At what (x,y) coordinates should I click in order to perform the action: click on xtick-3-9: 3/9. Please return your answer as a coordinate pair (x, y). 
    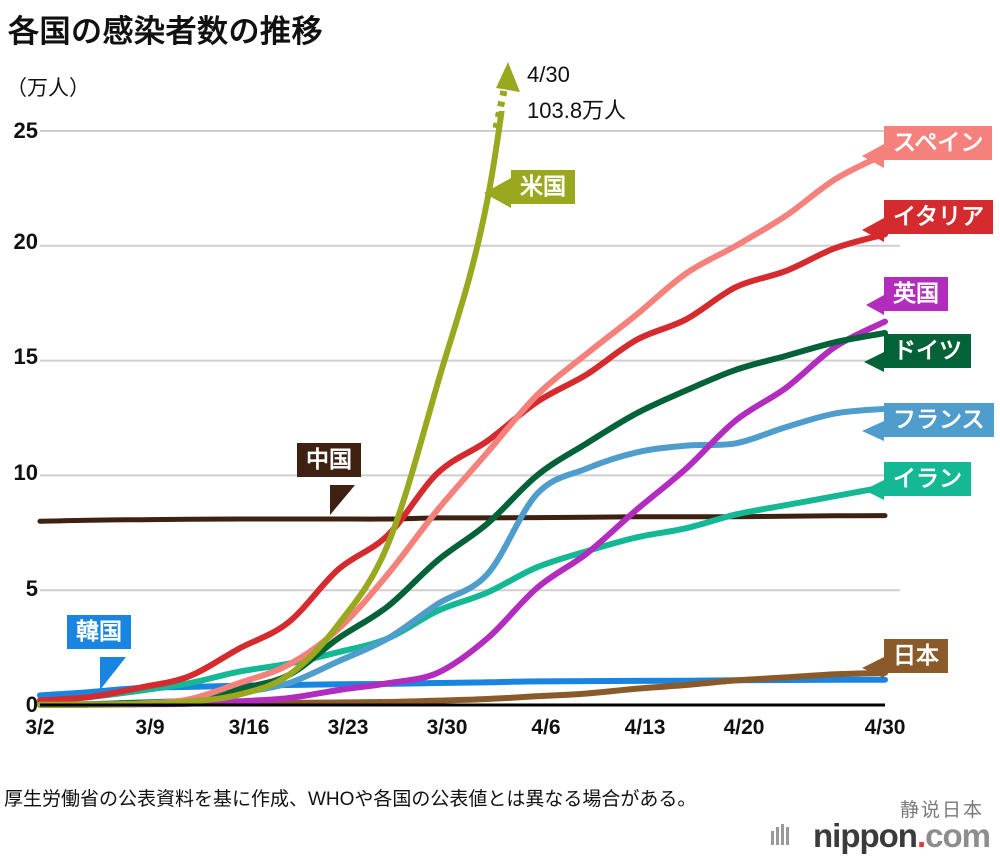
    Looking at the image, I should click on (150, 727).